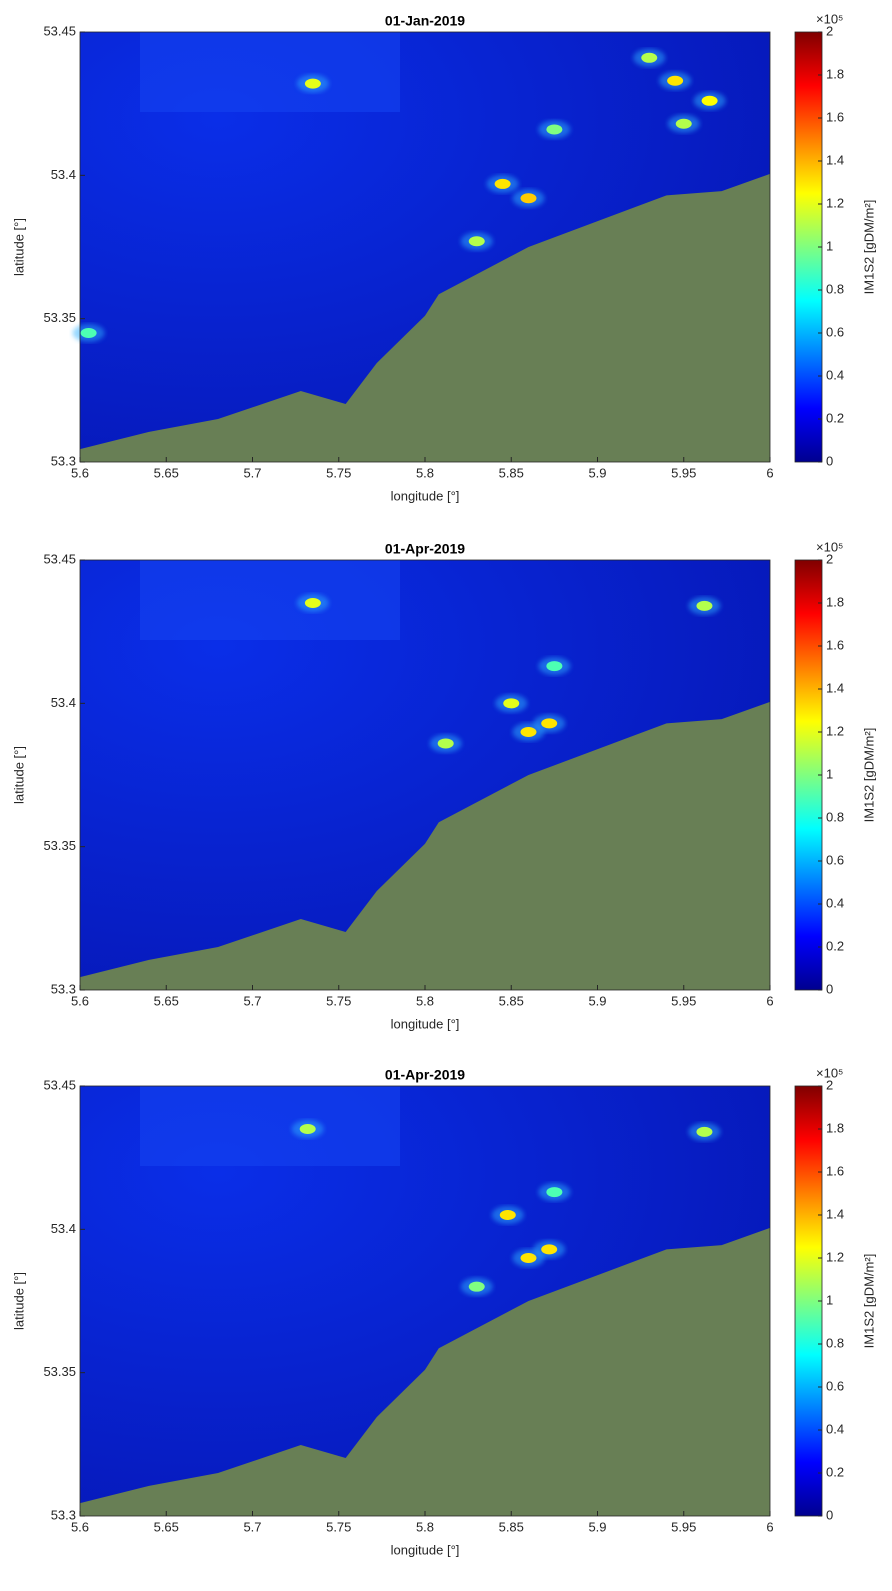 The image size is (892, 1591). Describe the element at coordinates (63, 702) in the screenshot. I see `y-tick-label: 53.4` at that location.